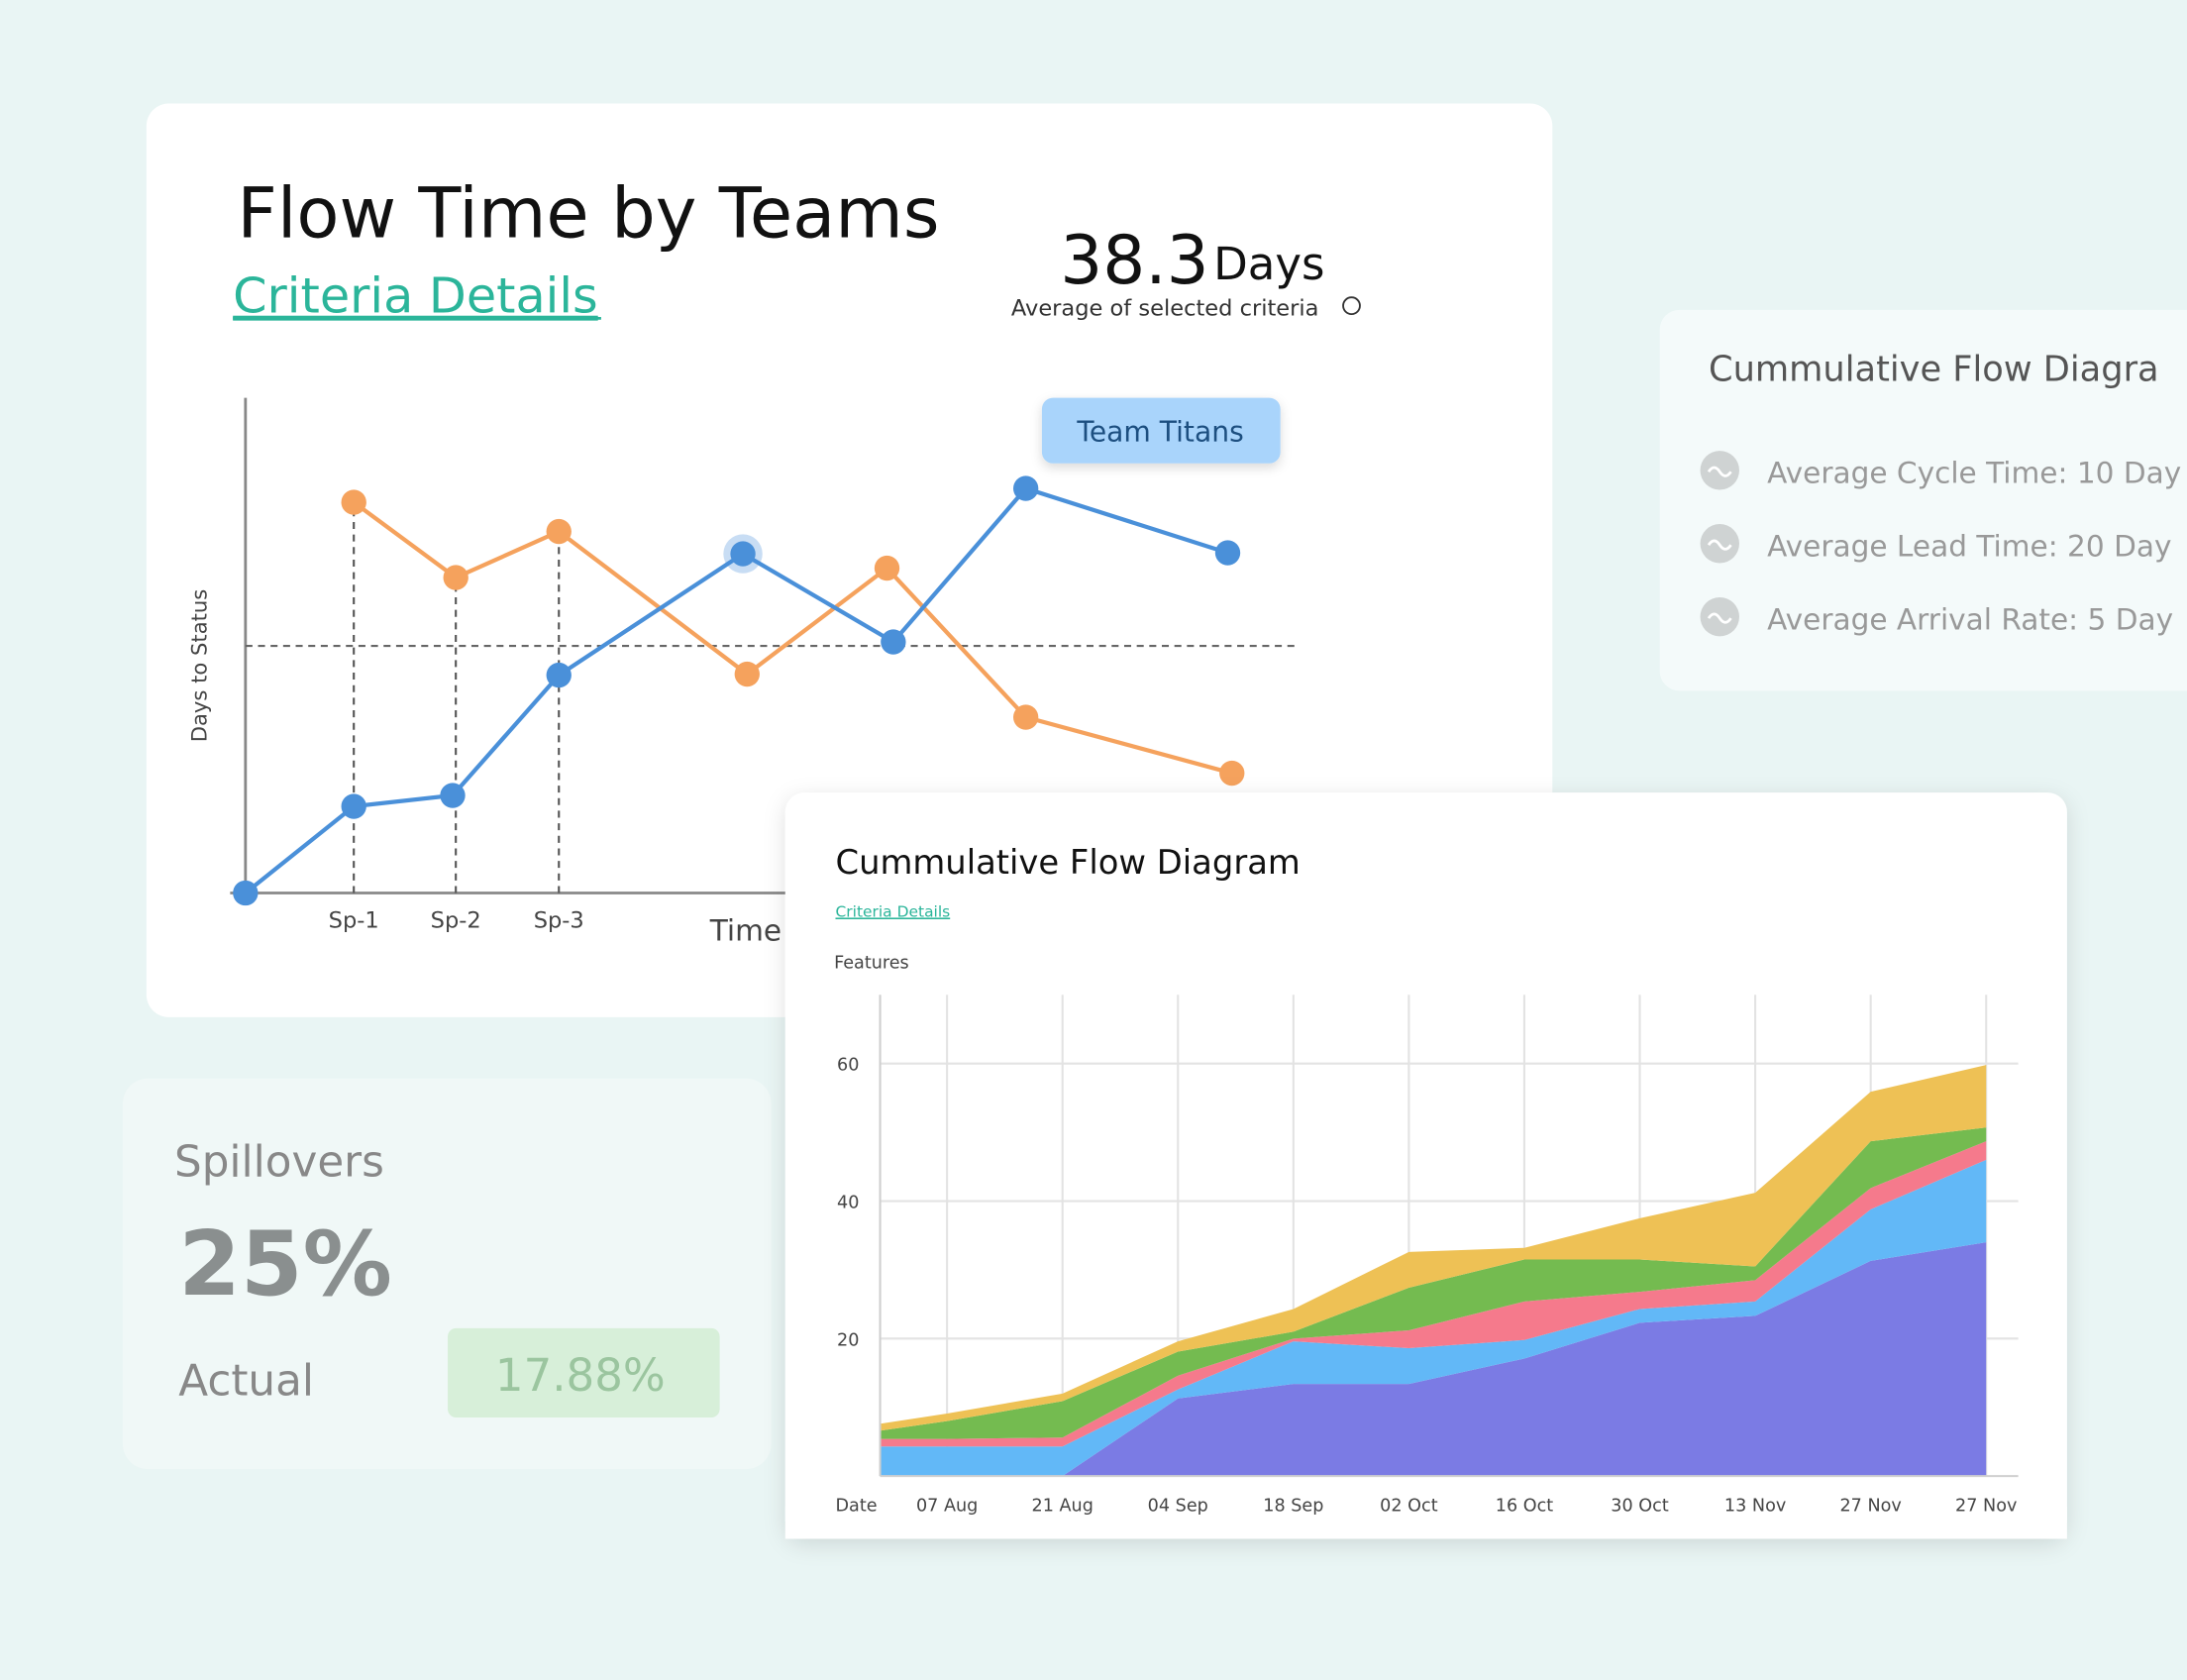 This screenshot has height=1680, width=2187. I want to click on y-axis-label: Features, so click(871, 964).